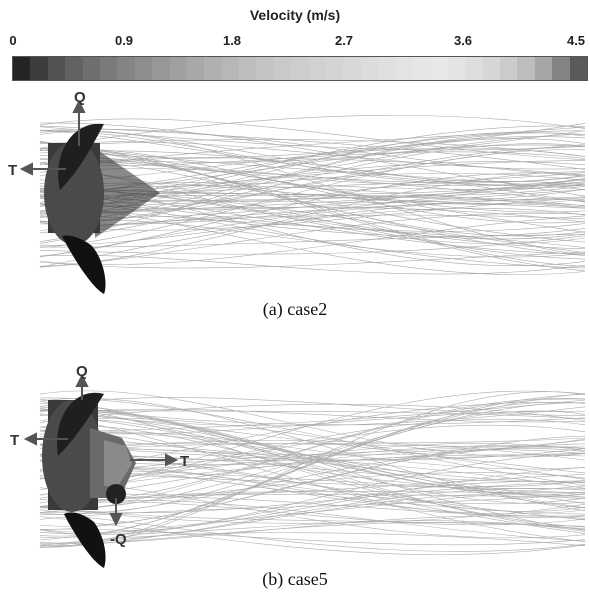  Describe the element at coordinates (344, 40) in the screenshot. I see `colorbar-tick-label: 2.7` at that location.